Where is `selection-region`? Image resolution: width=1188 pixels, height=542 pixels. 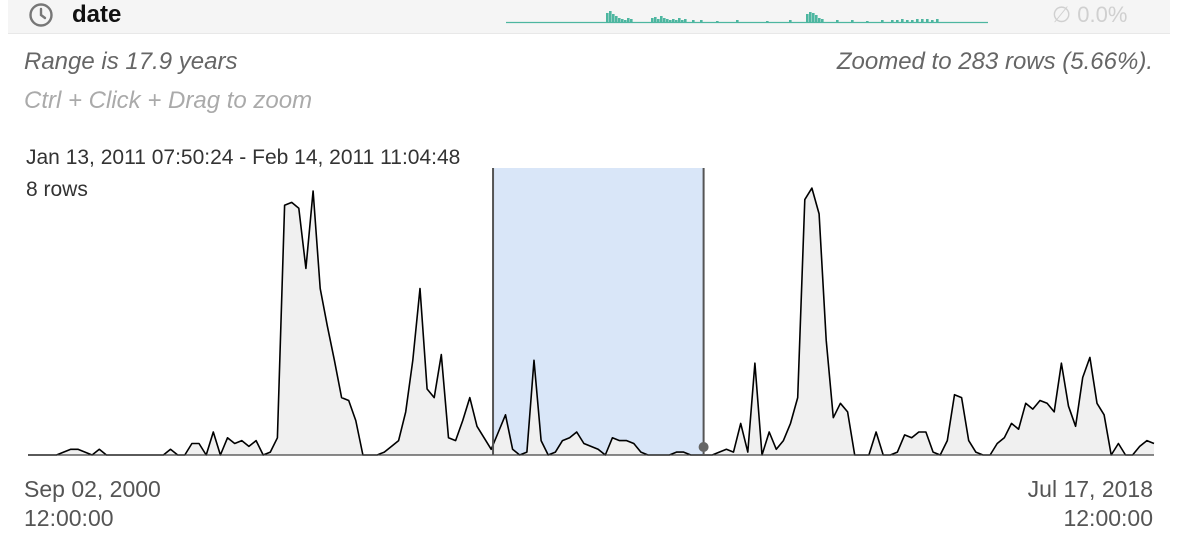 selection-region is located at coordinates (598, 311).